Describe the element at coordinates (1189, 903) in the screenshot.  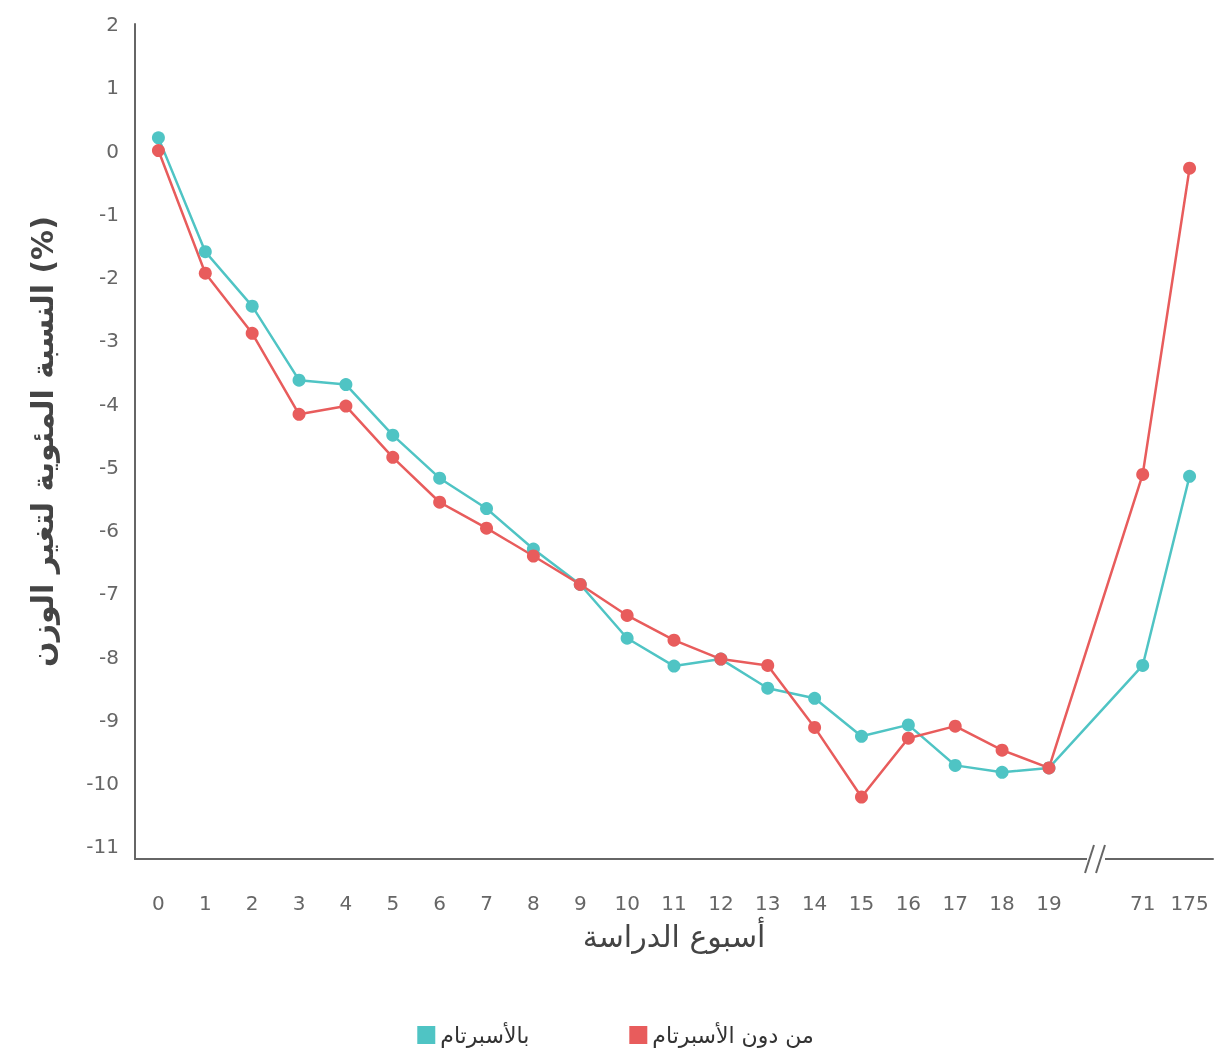
I see `x-tick-label: 175` at that location.